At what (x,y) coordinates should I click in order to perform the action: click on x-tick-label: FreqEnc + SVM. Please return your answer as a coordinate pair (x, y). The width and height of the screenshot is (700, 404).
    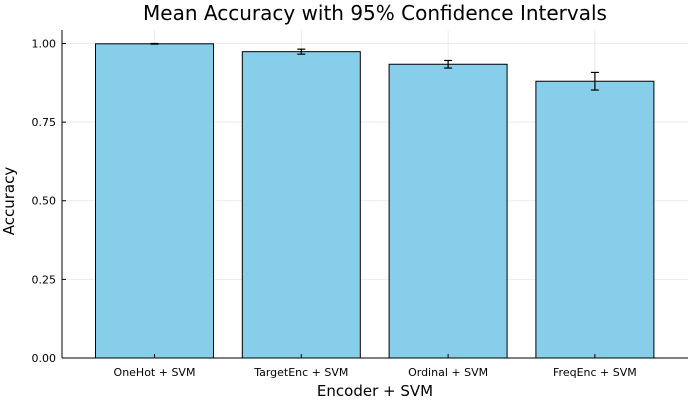
    Looking at the image, I should click on (595, 372).